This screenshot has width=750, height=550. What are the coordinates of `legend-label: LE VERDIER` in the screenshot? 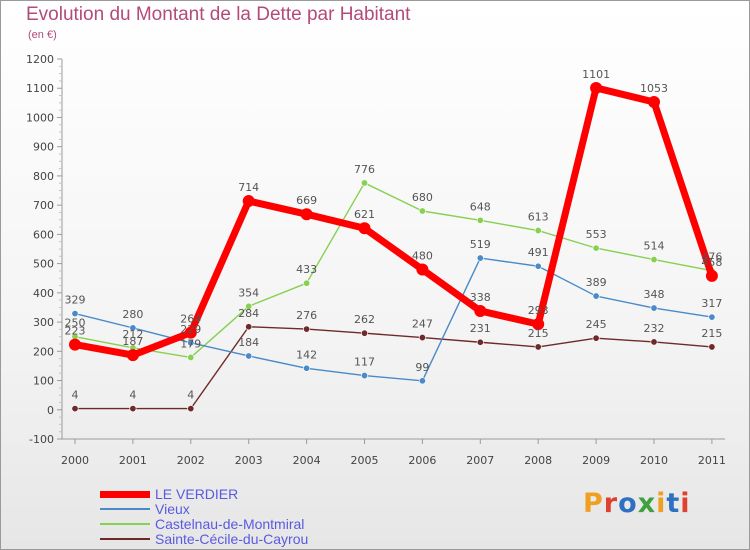 It's located at (197, 494).